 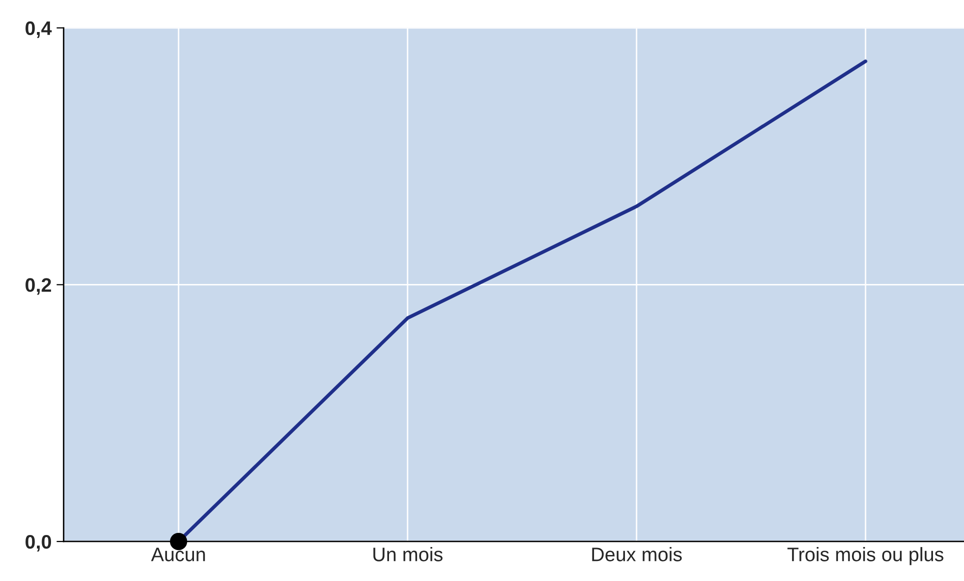 I want to click on y-tick-label: 0,4, so click(x=39, y=29).